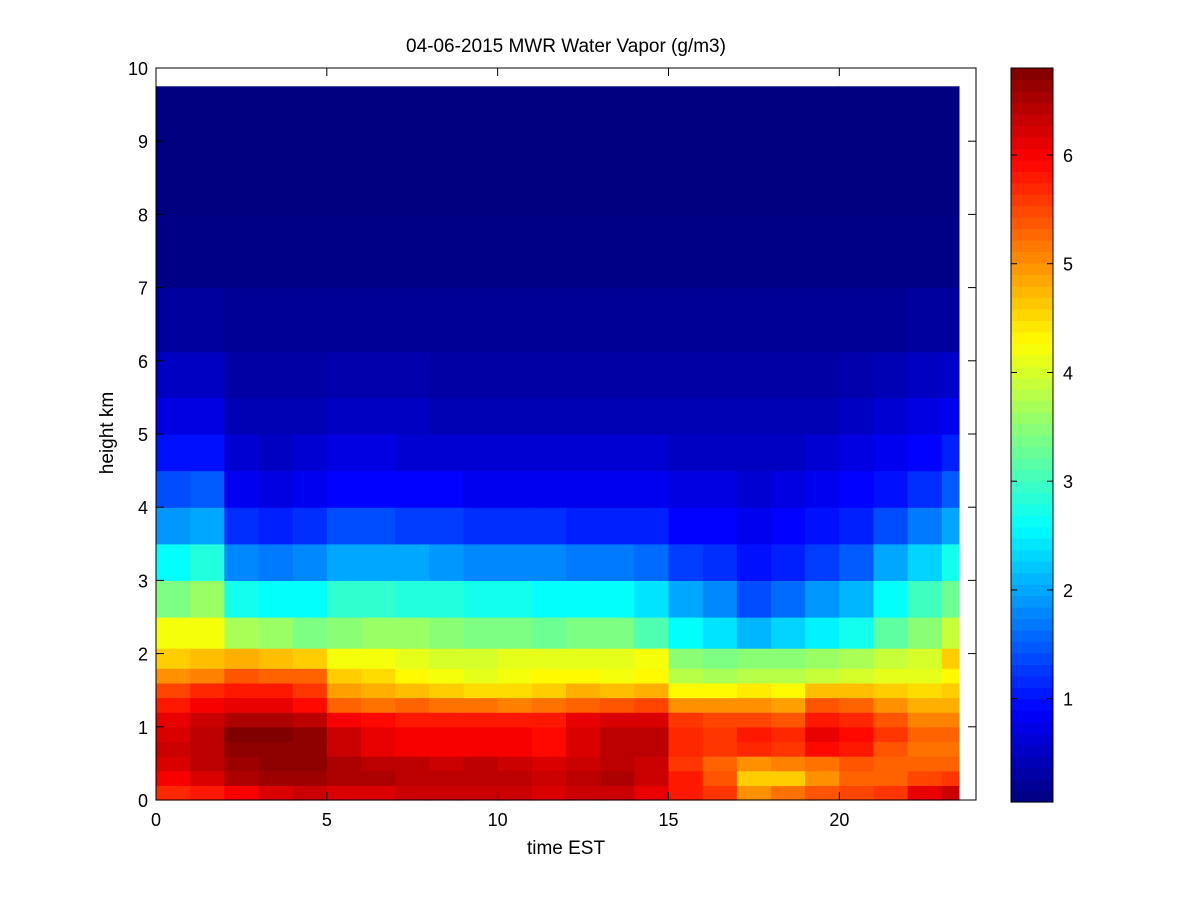 The width and height of the screenshot is (1200, 900). Describe the element at coordinates (1068, 265) in the screenshot. I see `colorbar-tick-label: 5` at that location.